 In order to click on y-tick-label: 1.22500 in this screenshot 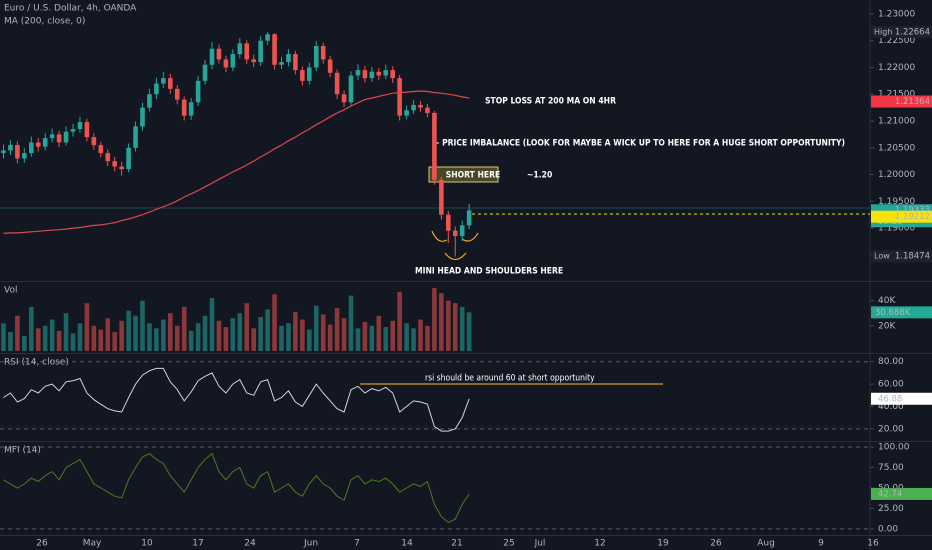, I will do `click(896, 41)`.